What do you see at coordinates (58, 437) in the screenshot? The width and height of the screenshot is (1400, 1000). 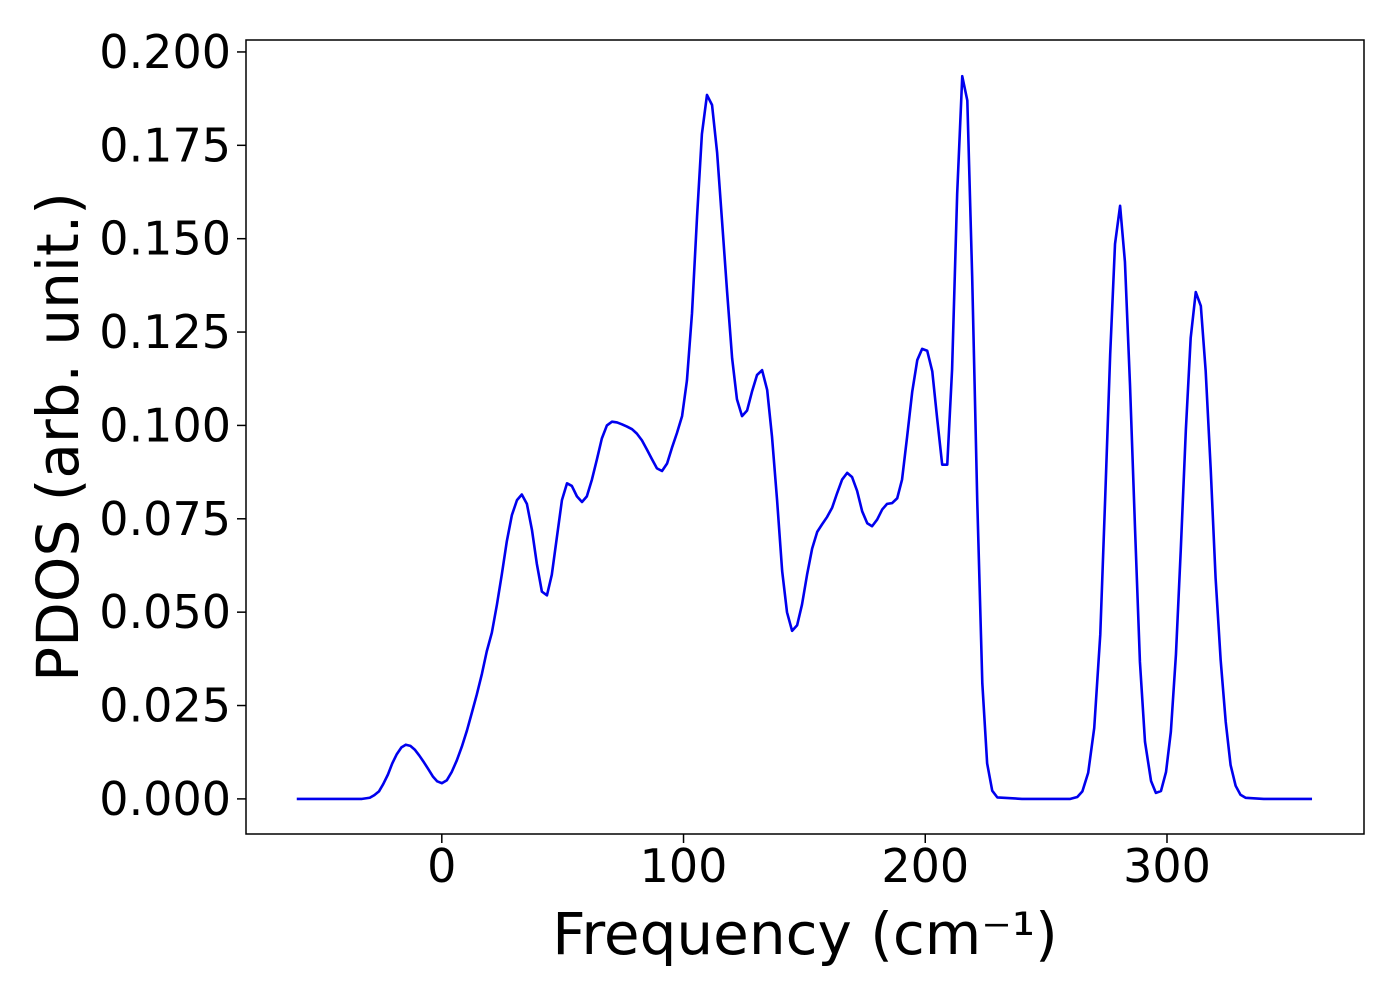 I see `y-axis-label: PDOS (arb. unit.)` at bounding box center [58, 437].